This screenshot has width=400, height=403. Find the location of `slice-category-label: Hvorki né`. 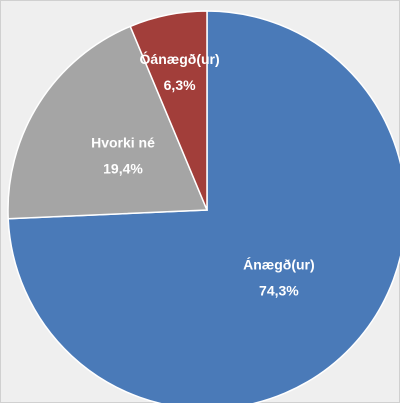

slice-category-label: Hvorki né is located at coordinates (123, 142).